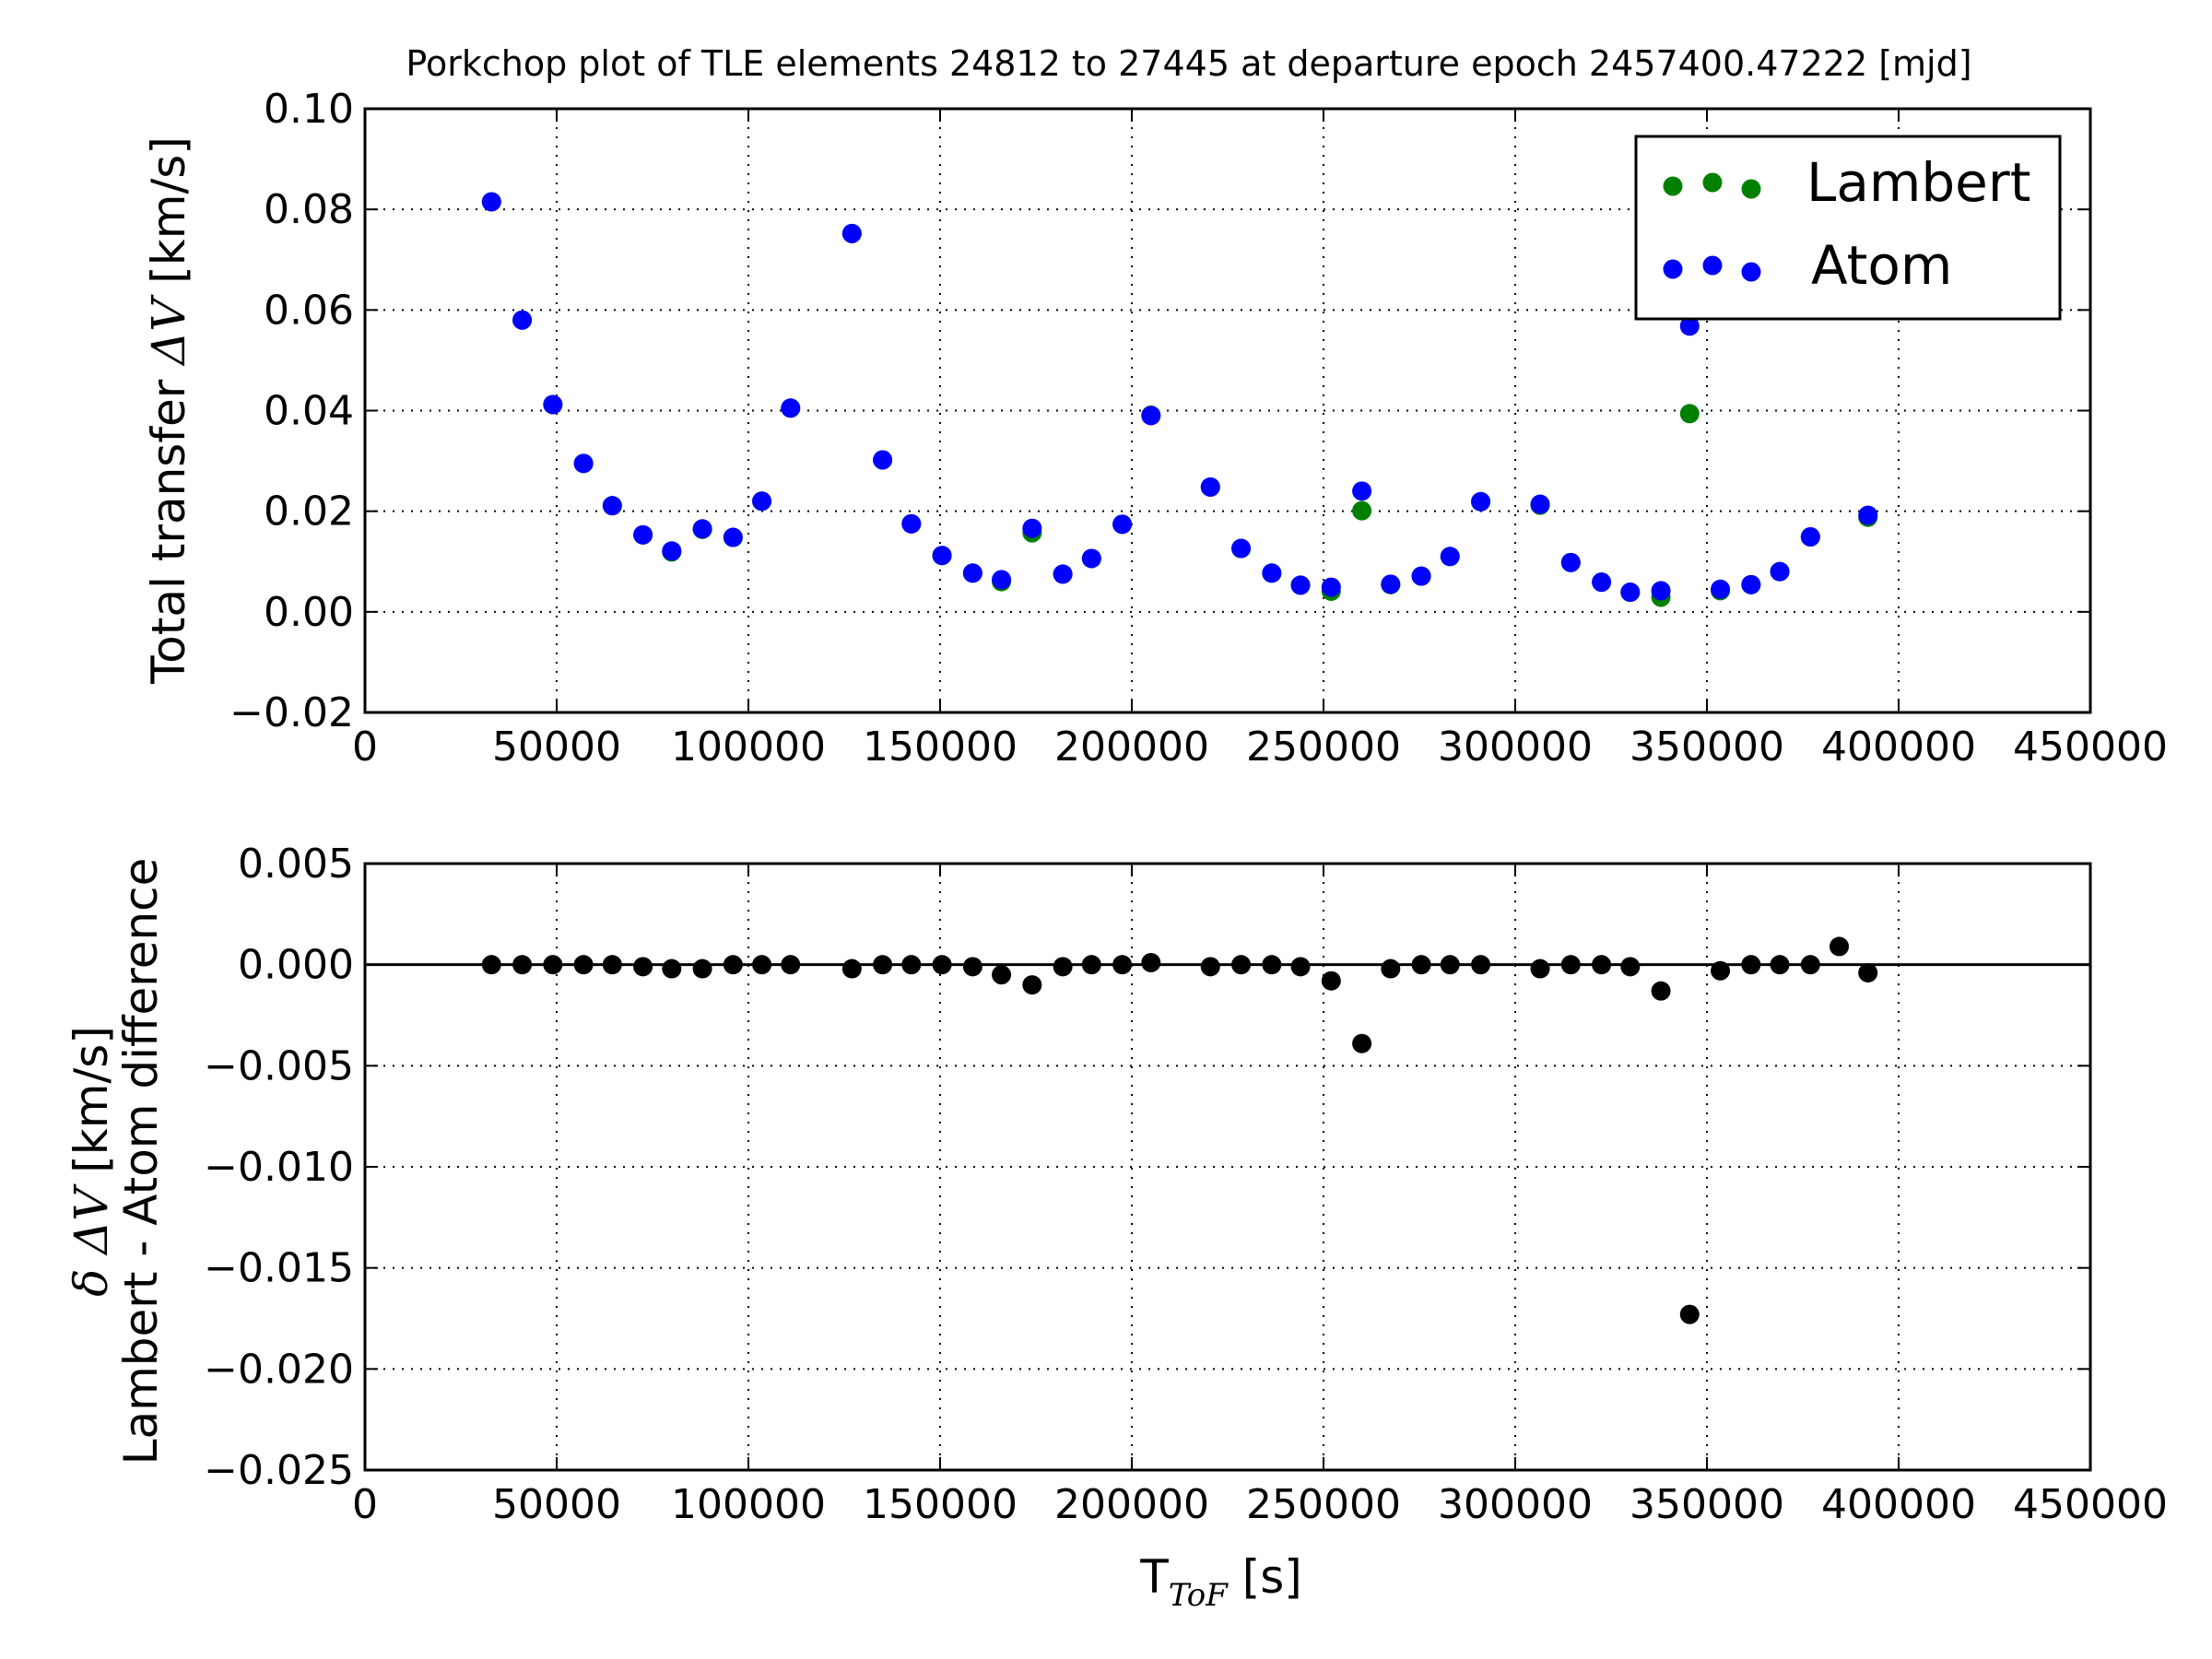 The width and height of the screenshot is (2212, 1659). What do you see at coordinates (556, 747) in the screenshot?
I see `x-tick-label: 50000` at bounding box center [556, 747].